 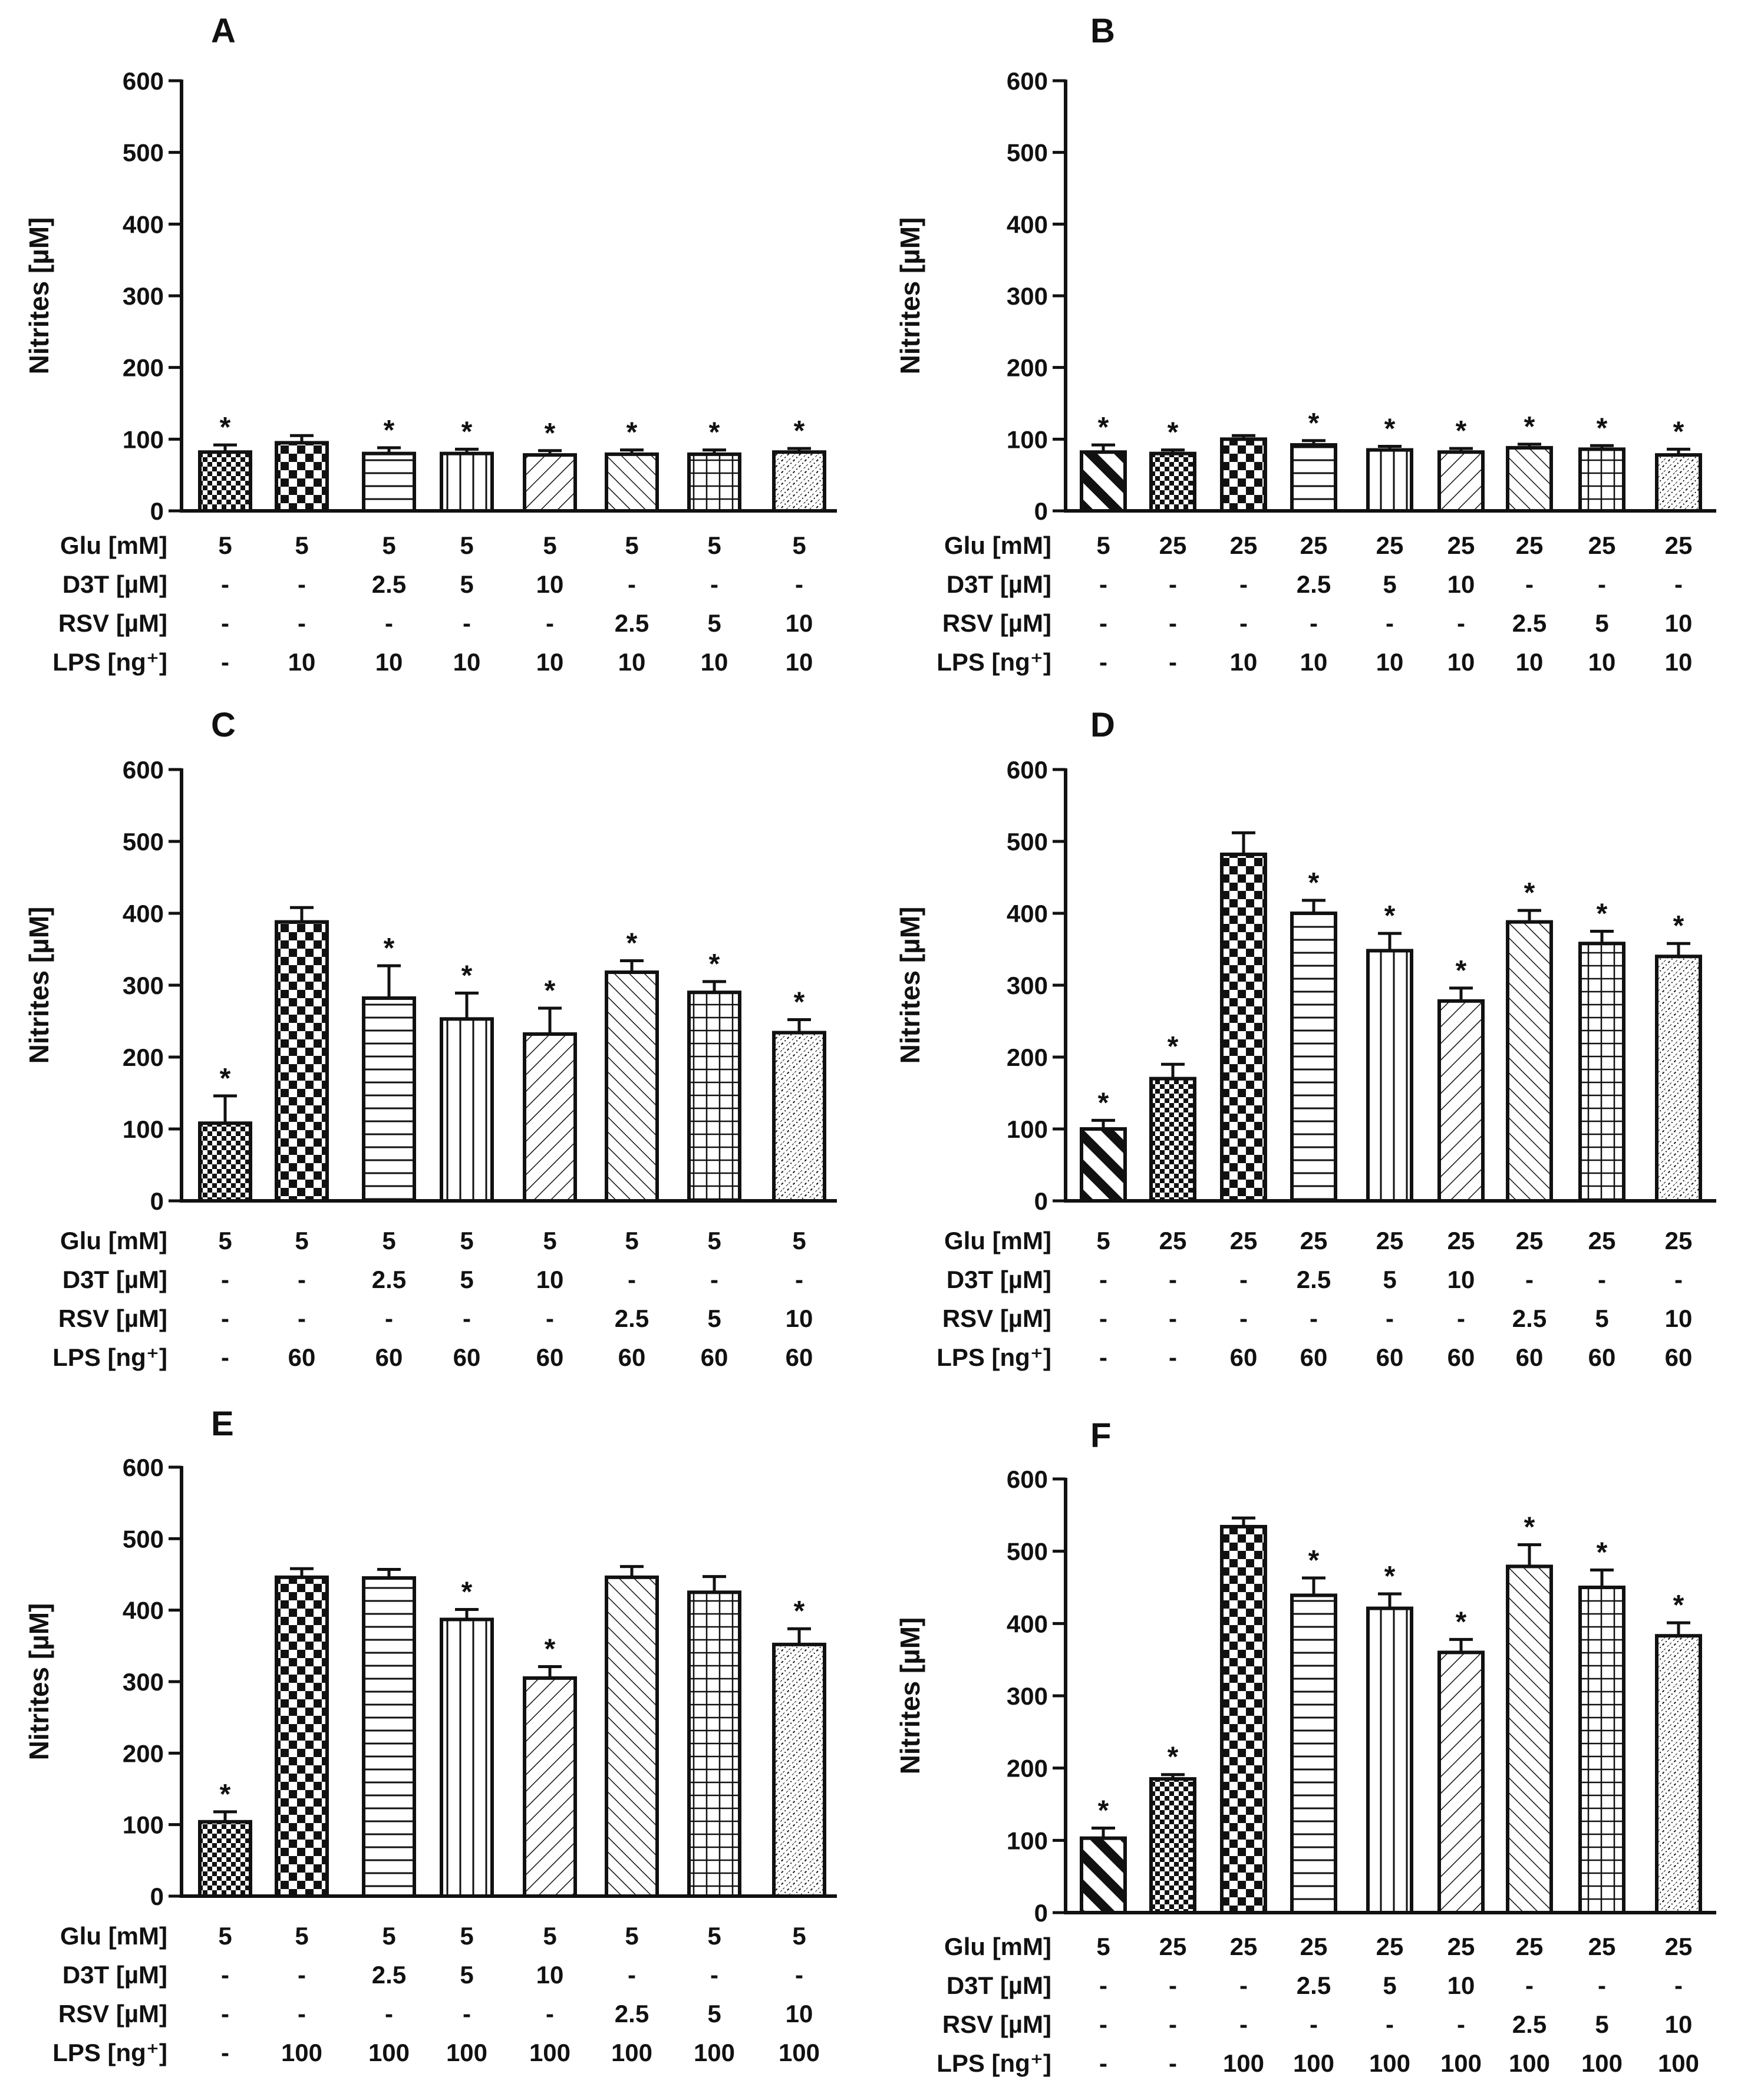 I want to click on y-tick-label: 500, so click(x=144, y=1539).